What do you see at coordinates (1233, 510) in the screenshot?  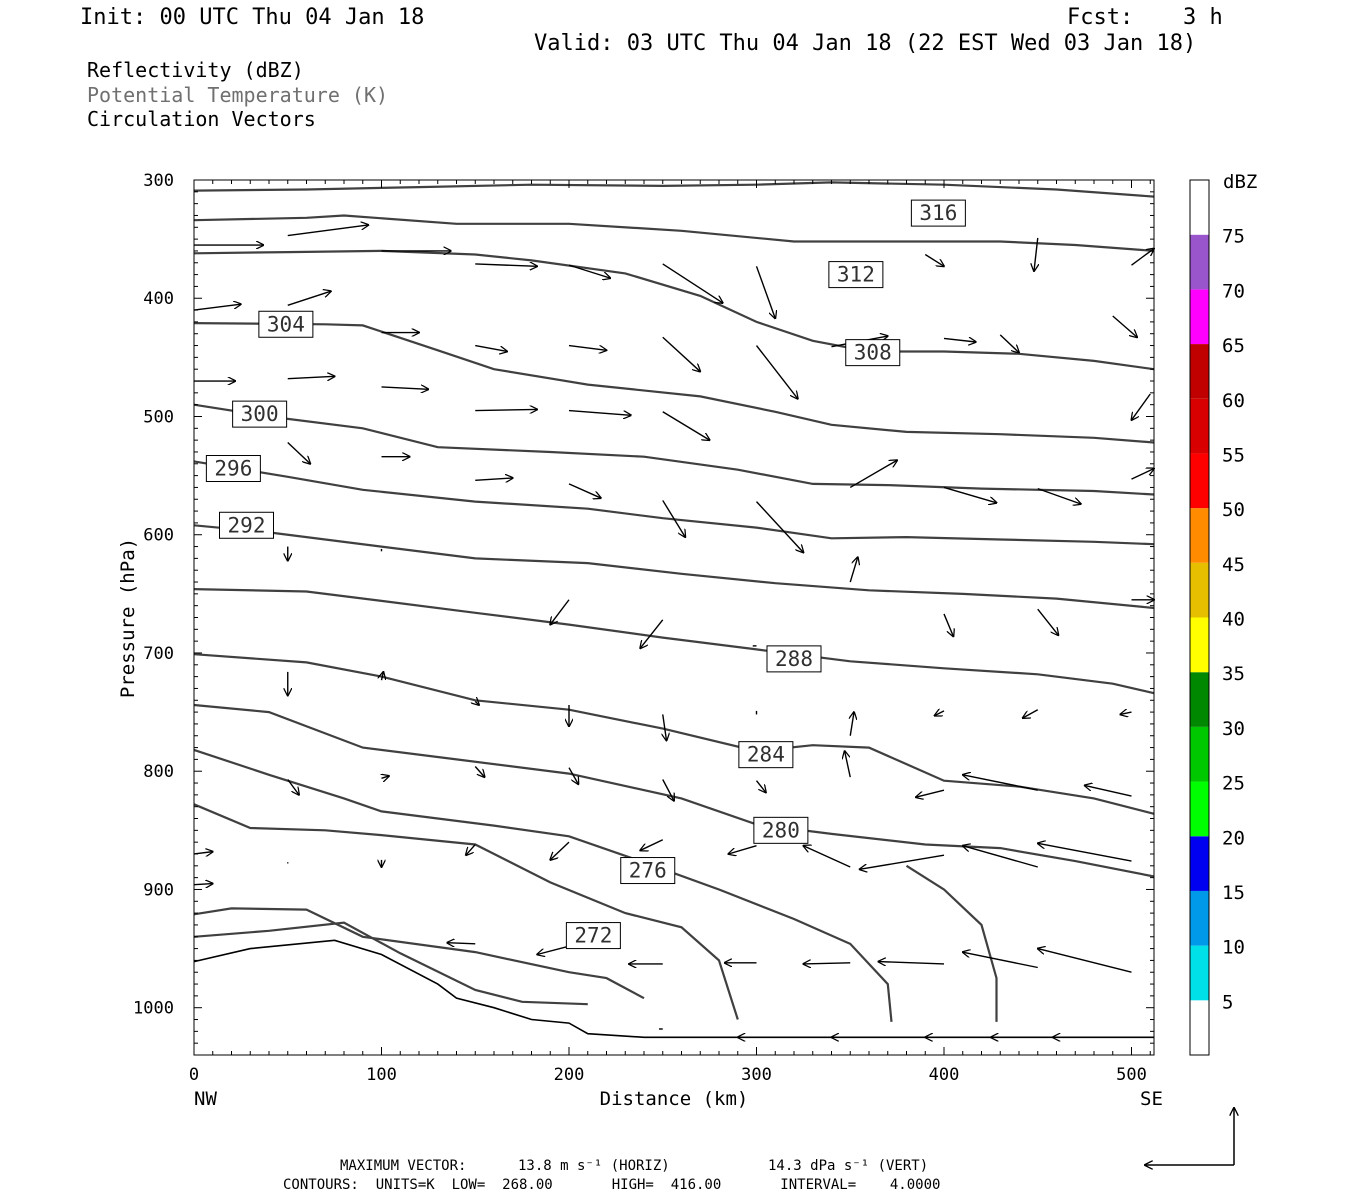 I see `colorbar-label: 50` at bounding box center [1233, 510].